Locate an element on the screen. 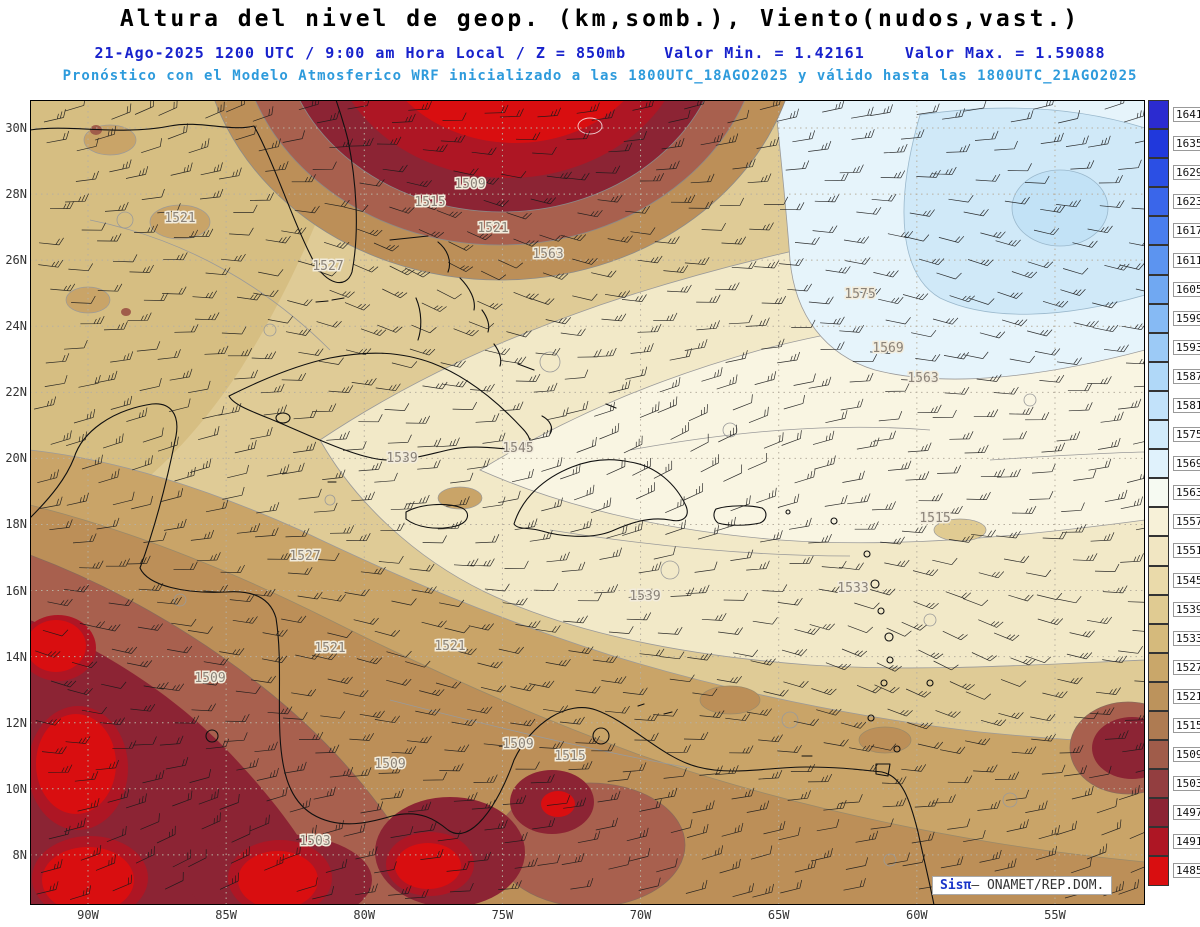 This screenshot has width=1200, height=927. coast-puerto-rico is located at coordinates (740, 515).